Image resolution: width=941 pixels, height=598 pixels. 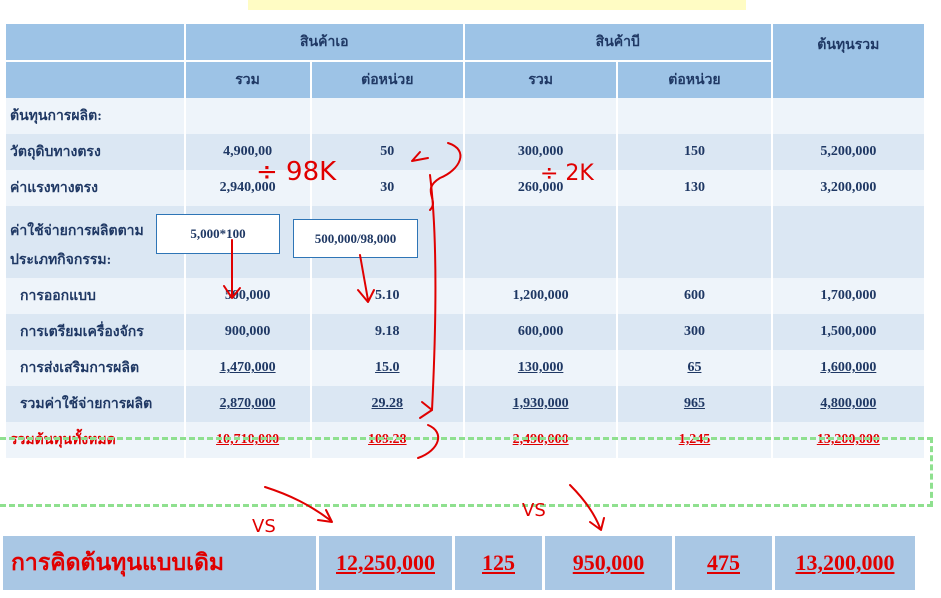 What do you see at coordinates (848, 440) in the screenshot?
I see `cell-total: 13,200,000` at bounding box center [848, 440].